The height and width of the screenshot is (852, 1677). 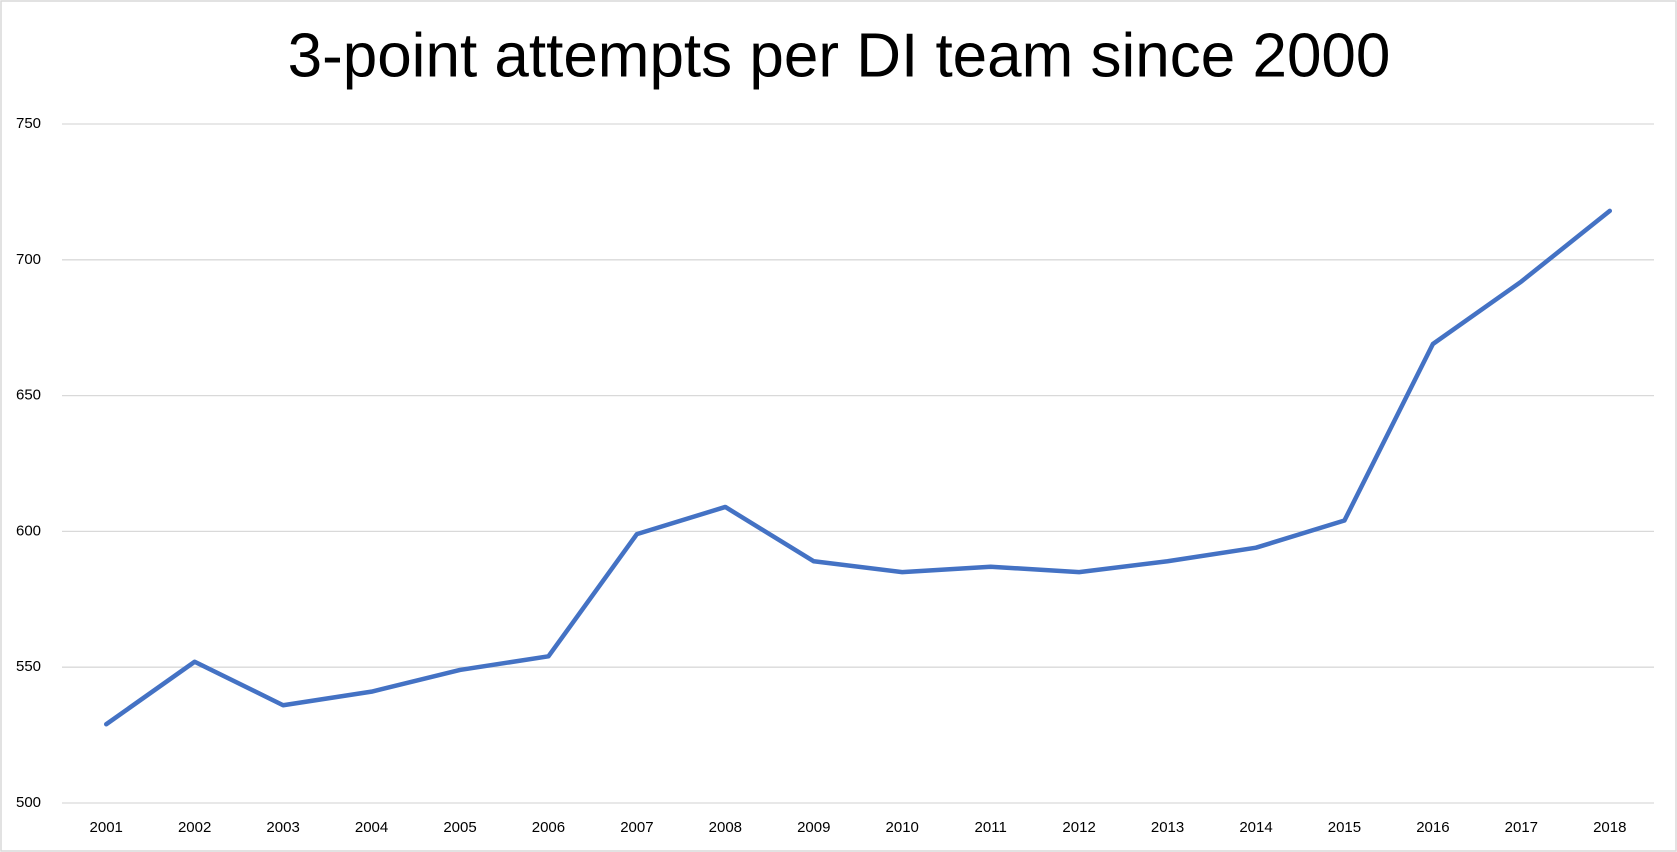 What do you see at coordinates (28, 530) in the screenshot?
I see `y-tick-label: 600` at bounding box center [28, 530].